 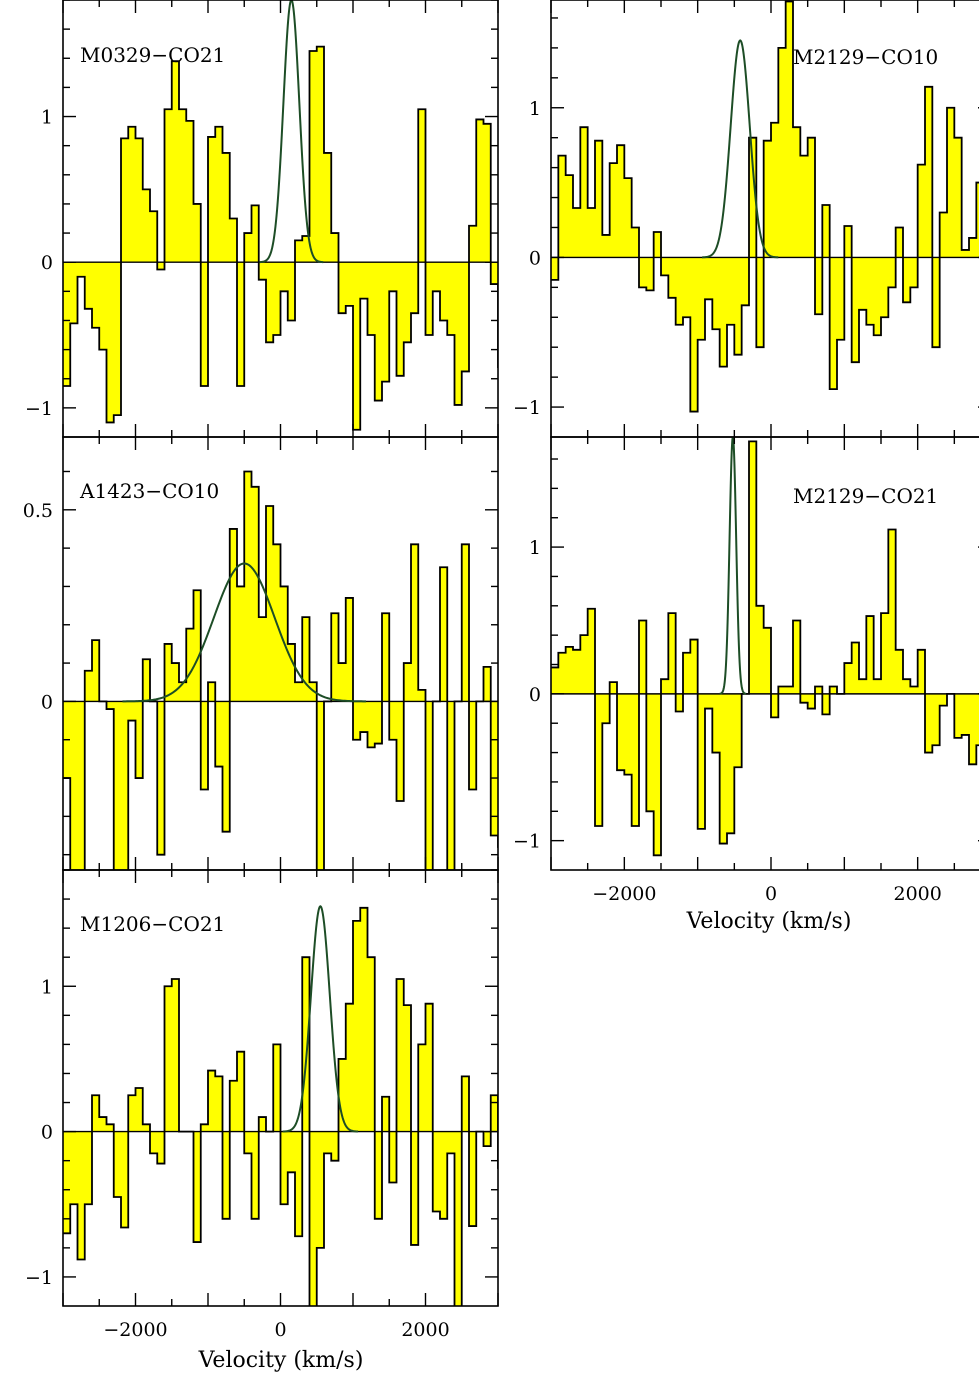 I want to click on panel-title-m2129-co21: M2129−CO21, so click(x=865, y=496).